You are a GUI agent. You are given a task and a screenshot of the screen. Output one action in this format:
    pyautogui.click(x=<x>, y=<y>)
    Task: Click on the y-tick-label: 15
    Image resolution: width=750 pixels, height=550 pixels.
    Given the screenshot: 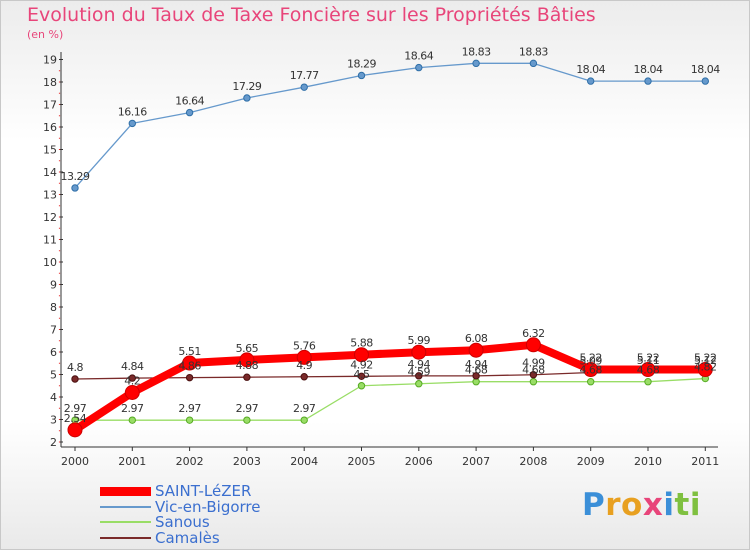 What is the action you would take?
    pyautogui.click(x=50, y=150)
    